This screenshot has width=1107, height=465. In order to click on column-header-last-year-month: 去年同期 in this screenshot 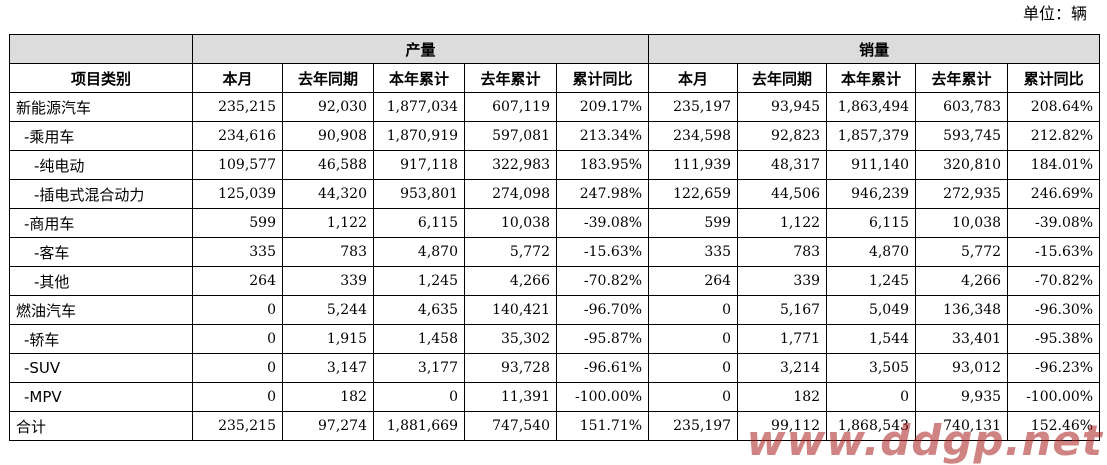, I will do `click(328, 78)`.